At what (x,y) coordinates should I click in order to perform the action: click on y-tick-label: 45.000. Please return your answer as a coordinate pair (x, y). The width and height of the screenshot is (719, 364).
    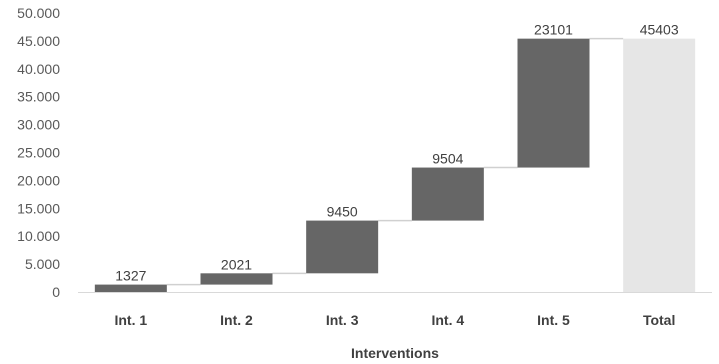
    Looking at the image, I should click on (38, 41).